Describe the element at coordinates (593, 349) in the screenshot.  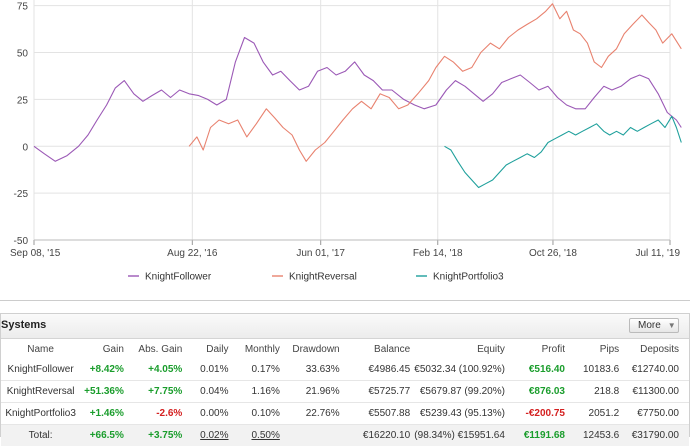
I see `col-pips: Pips` at that location.